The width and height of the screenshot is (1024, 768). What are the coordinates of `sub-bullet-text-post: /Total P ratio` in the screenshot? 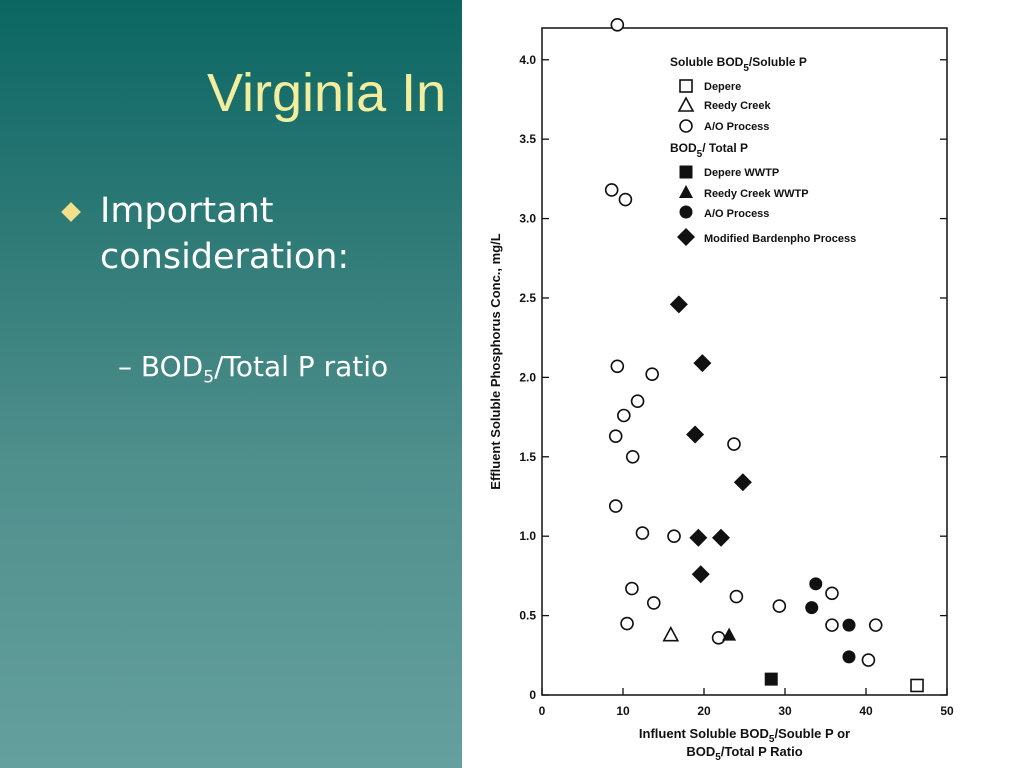 It's located at (301, 366).